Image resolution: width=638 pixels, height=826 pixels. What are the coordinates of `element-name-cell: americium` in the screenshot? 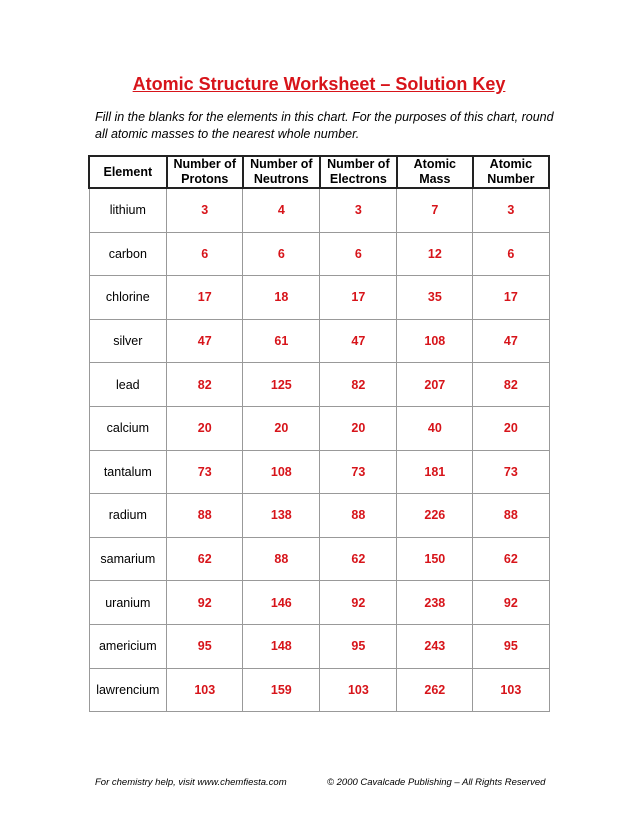 It's located at (128, 646).